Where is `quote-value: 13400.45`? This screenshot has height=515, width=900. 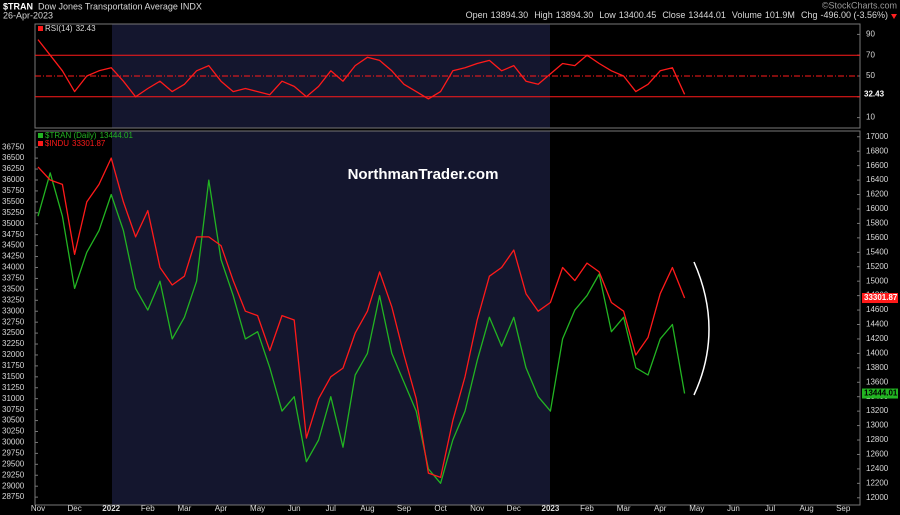 quote-value: 13400.45 is located at coordinates (638, 15).